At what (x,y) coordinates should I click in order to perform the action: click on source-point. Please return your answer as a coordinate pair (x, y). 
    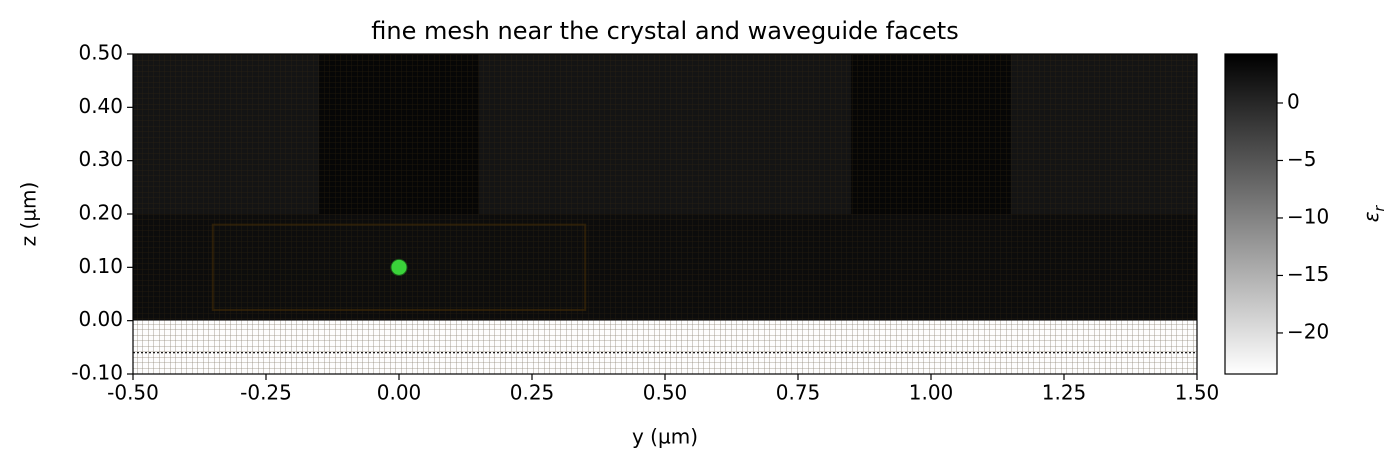
    Looking at the image, I should click on (399, 267).